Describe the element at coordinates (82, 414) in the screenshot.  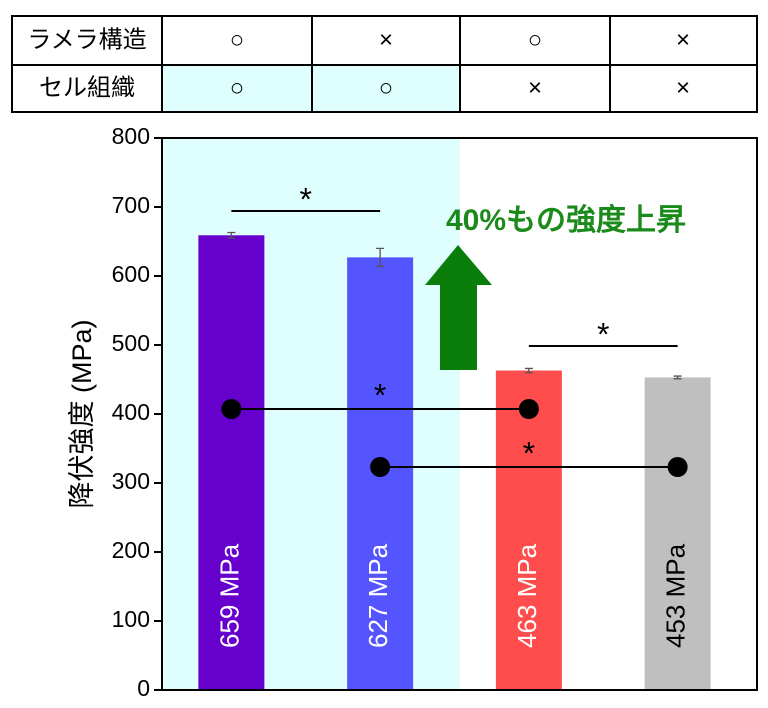
I see `y-axis-label: 降伏強度 (MPa)` at that location.